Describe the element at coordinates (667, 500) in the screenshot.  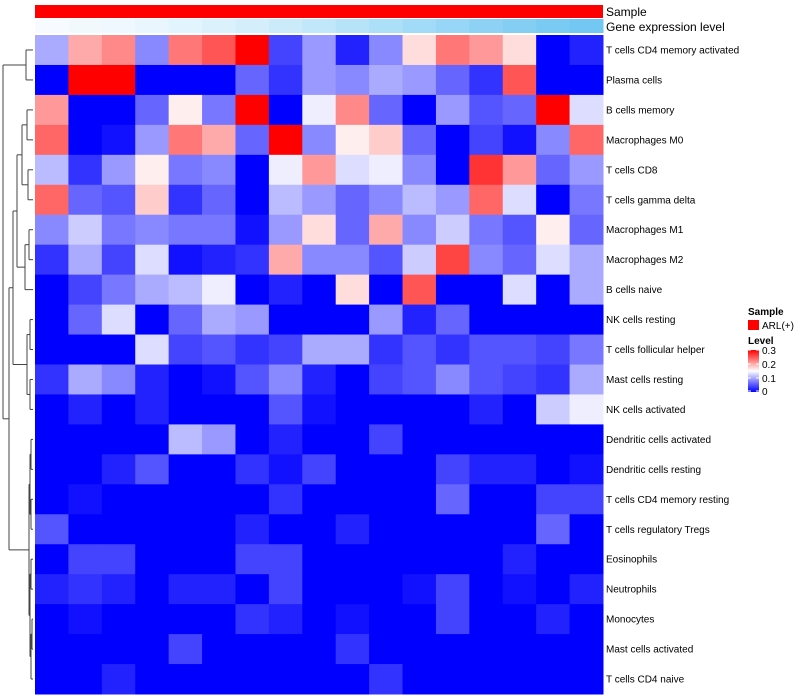
I see `row-label: T cells CD4 memory resting` at that location.